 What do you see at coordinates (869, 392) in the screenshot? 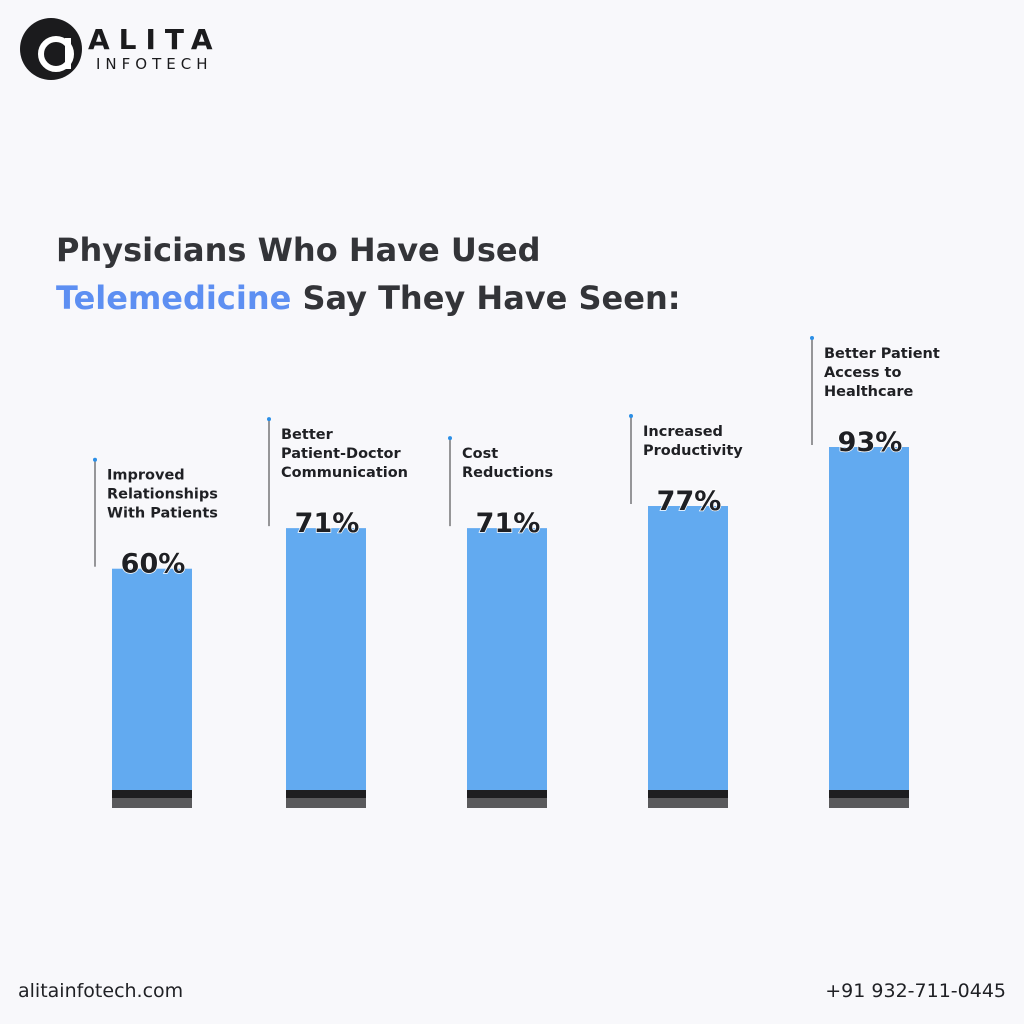
I see `category-label-5-line-3: Healthcare` at bounding box center [869, 392].